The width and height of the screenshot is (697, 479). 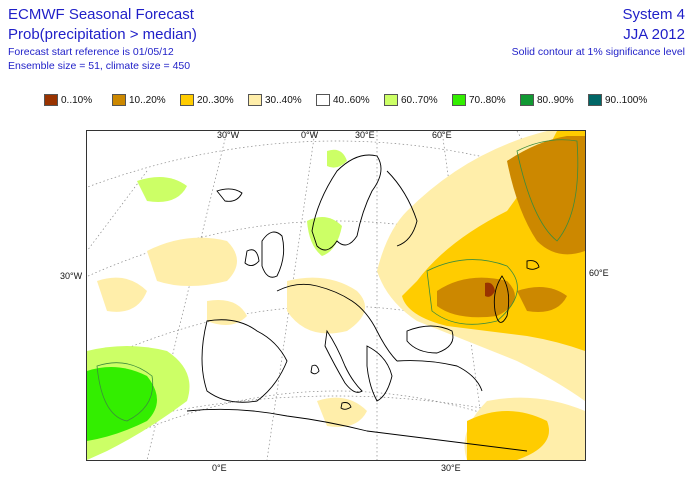 I want to click on legend-label: 10..20%, so click(x=147, y=100).